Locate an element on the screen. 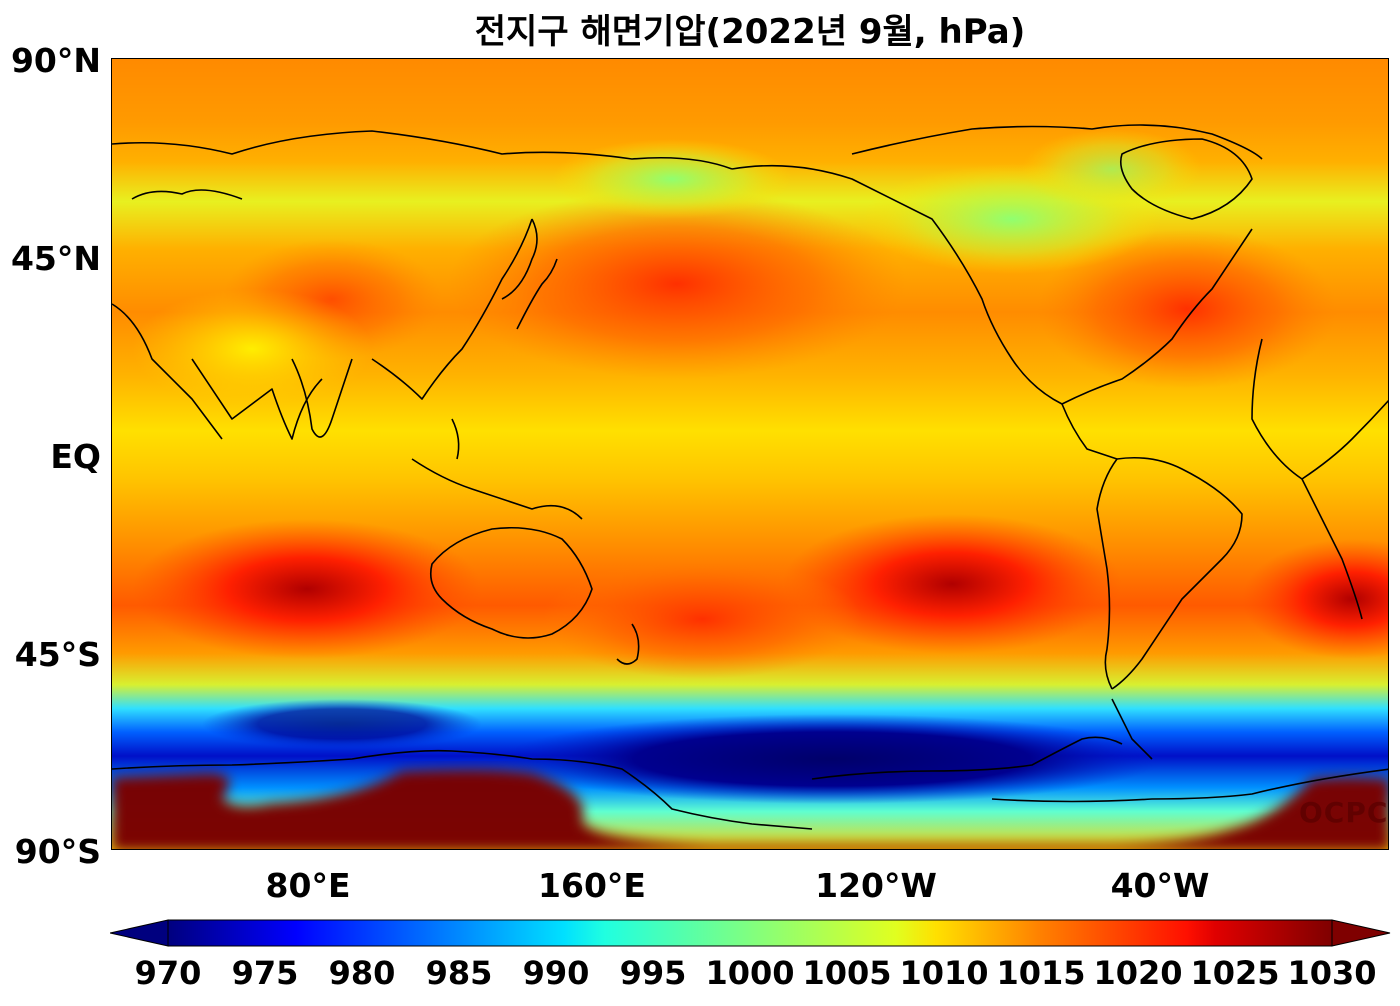  map-title: 전지구 해면기압(2022년 9월, hPa) is located at coordinates (750, 32).